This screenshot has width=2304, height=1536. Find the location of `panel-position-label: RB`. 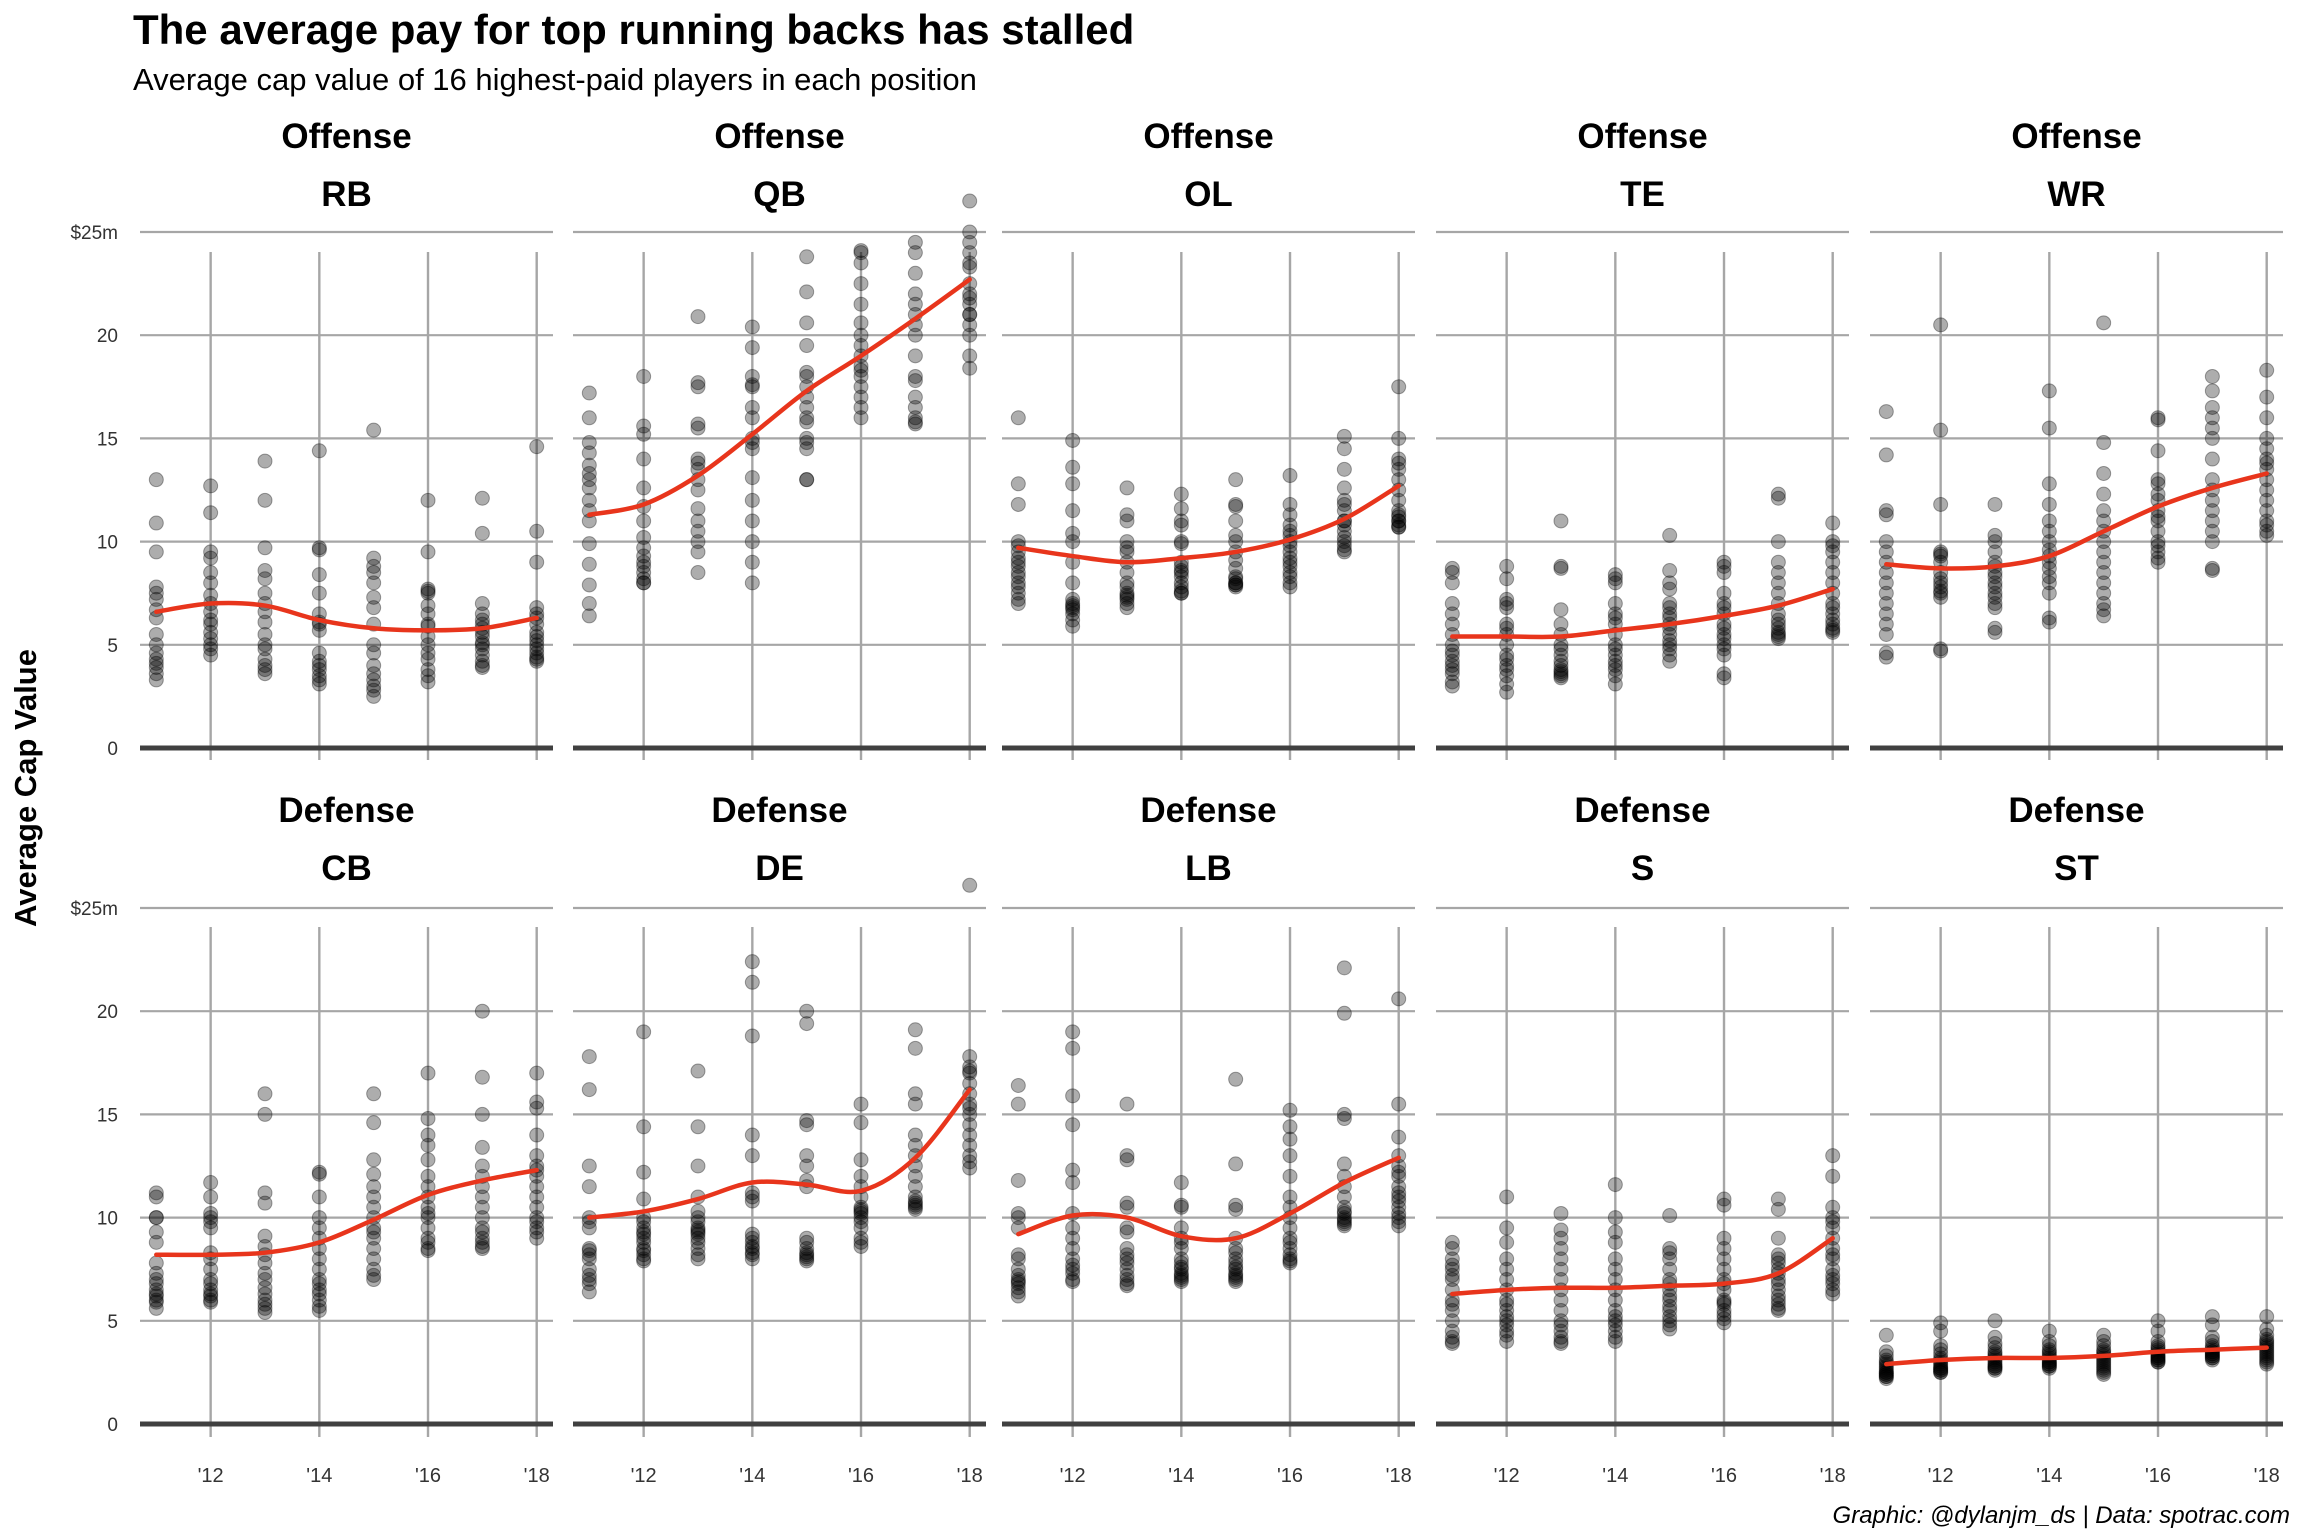

panel-position-label: RB is located at coordinates (346, 194).